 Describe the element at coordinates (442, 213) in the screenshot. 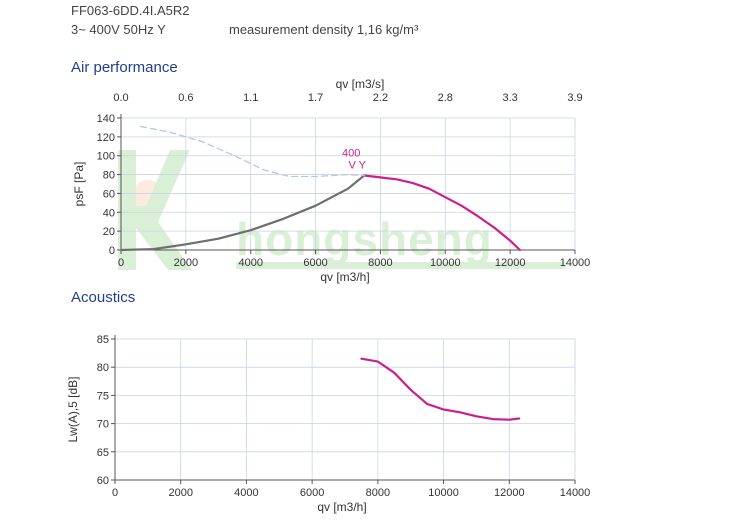

I see `series-operating-line` at that location.